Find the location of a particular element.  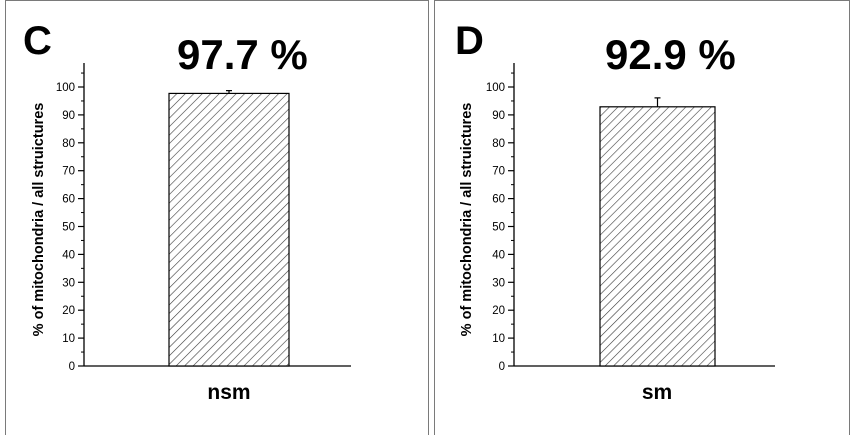

x-category-label: nsm is located at coordinates (228, 392).